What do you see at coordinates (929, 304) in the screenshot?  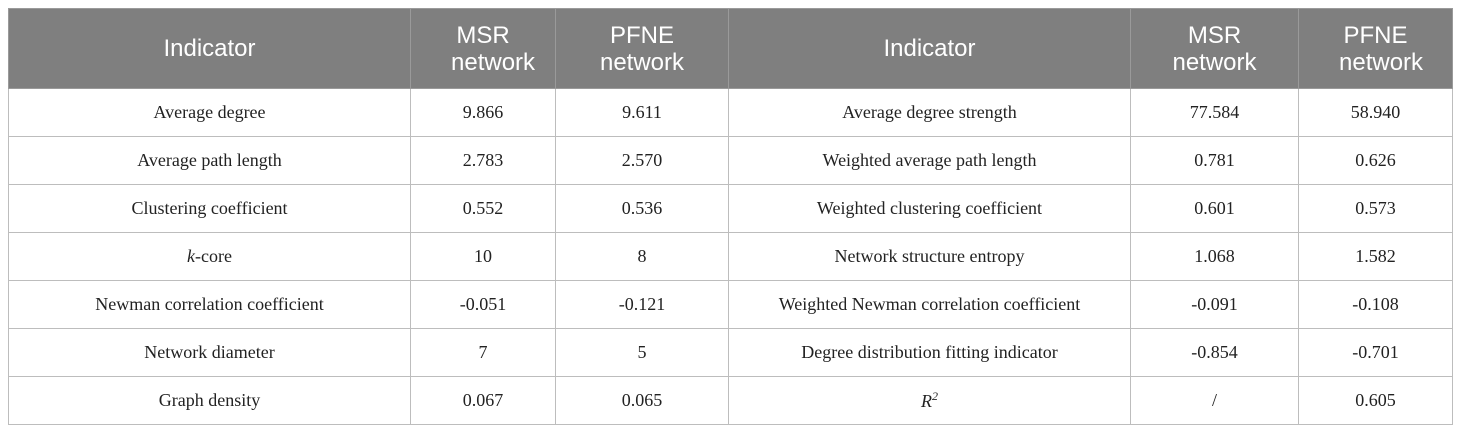 I see `table-cell: Weighted Newman correlation coefficient` at bounding box center [929, 304].